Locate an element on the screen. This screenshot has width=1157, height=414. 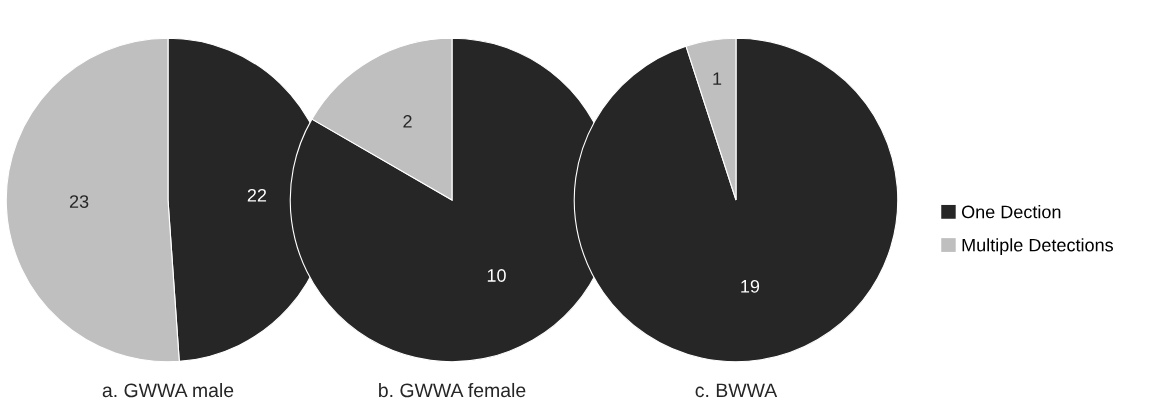
data-label: 10 is located at coordinates (496, 275).